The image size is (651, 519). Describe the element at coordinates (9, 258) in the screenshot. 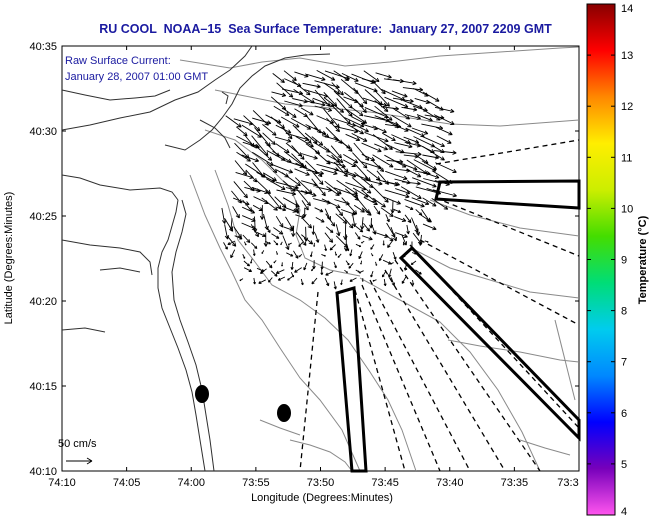

I see `y-axis-label: Latitude (Degrees:Minutes)` at that location.